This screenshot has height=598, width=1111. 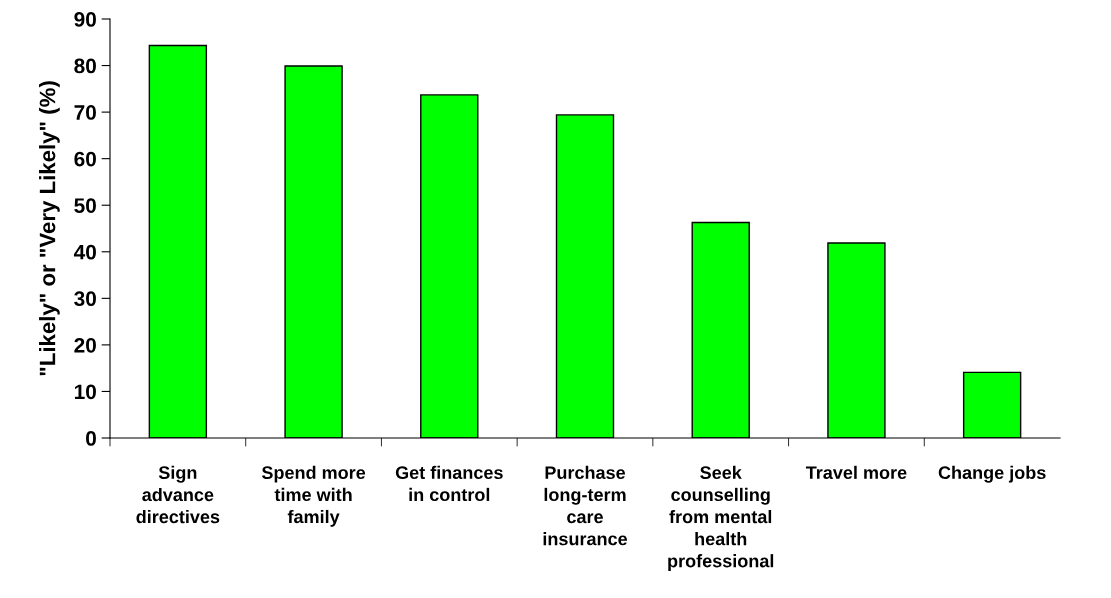 I want to click on x-tick-label: Travel more, so click(x=856, y=472).